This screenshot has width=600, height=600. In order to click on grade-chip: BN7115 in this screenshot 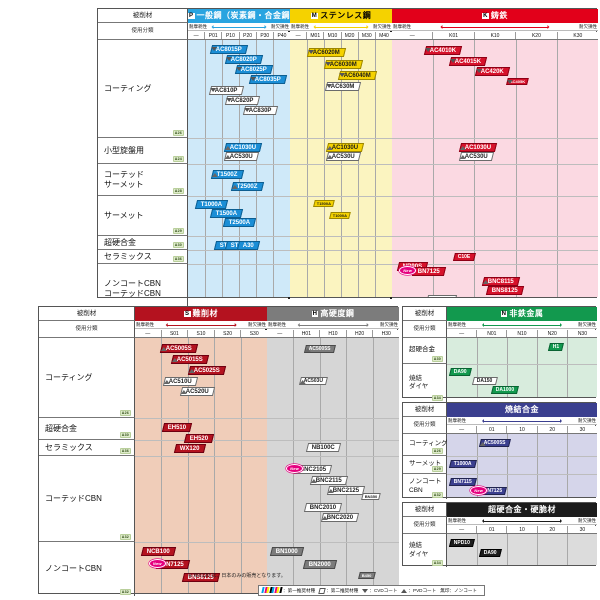, I will do `click(463, 482)`.